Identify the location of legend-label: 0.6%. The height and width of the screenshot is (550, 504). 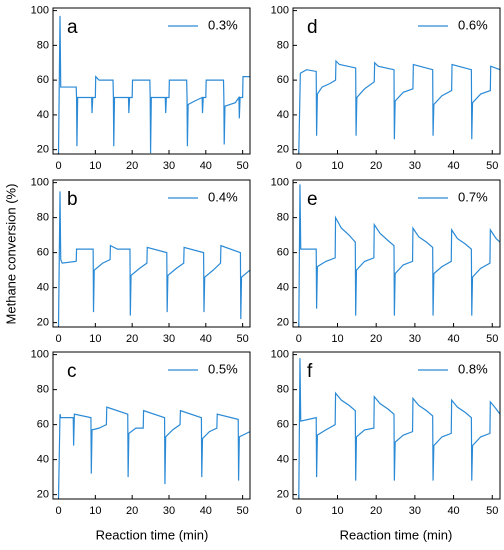
(473, 24).